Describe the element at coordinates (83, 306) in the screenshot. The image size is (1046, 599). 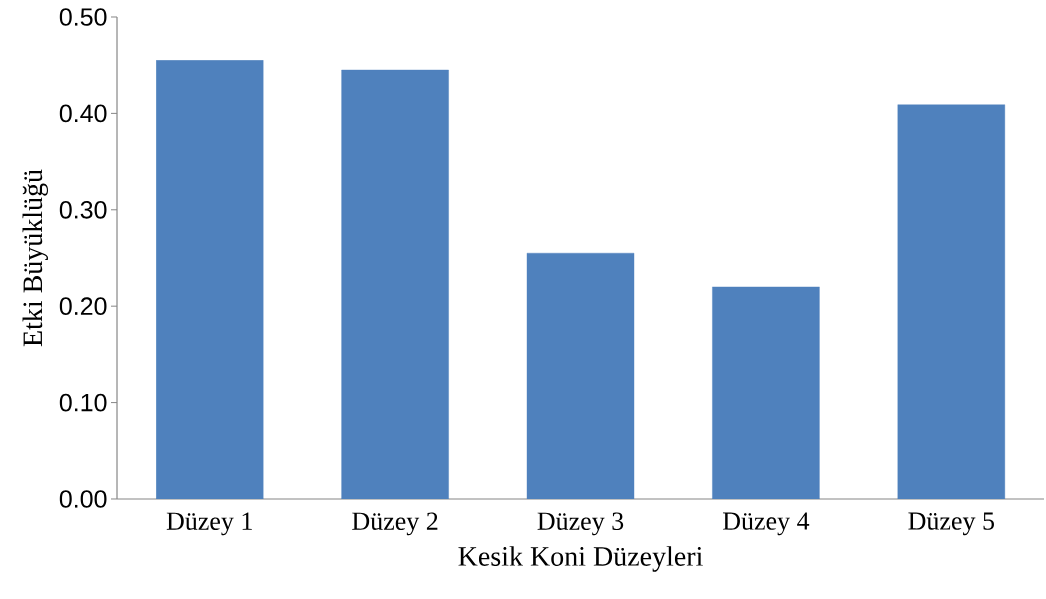
I see `y-tick-label: 0.20` at that location.